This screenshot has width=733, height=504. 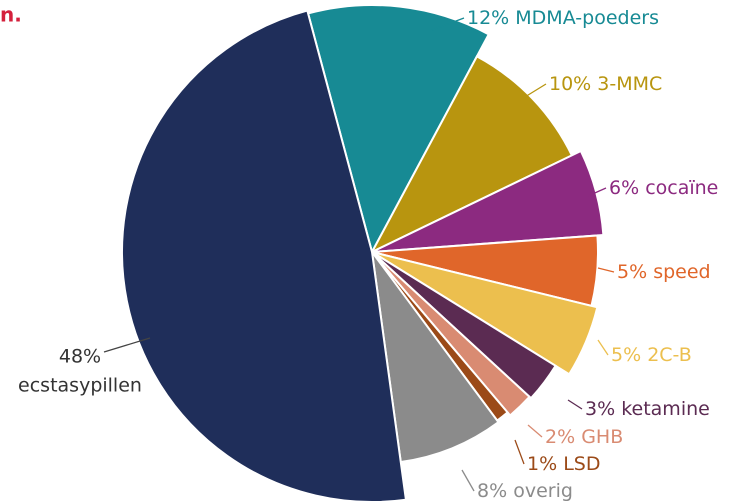 I want to click on slice-label: 1% LSD, so click(x=563, y=464).